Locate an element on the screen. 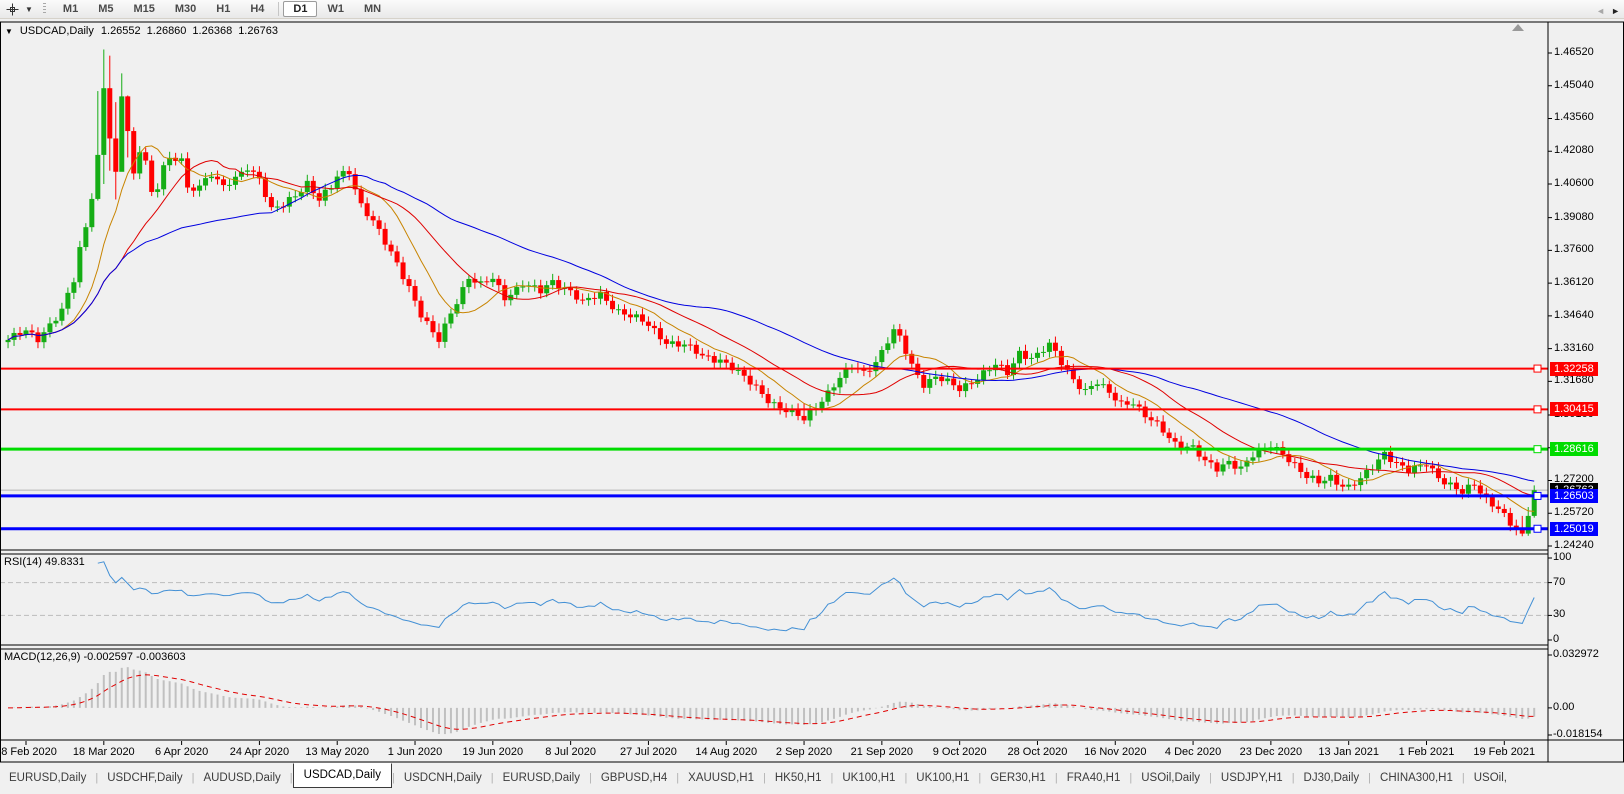 The width and height of the screenshot is (1624, 794). date-axis-tick: 19 Feb 2021 is located at coordinates (1504, 752).